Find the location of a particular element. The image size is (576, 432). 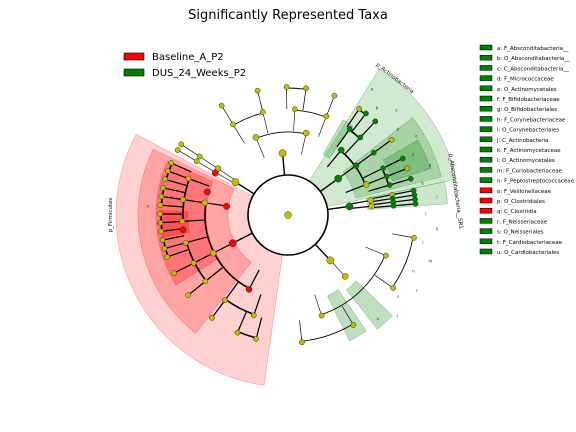

clade-letter-red: o is located at coordinates (148, 206).